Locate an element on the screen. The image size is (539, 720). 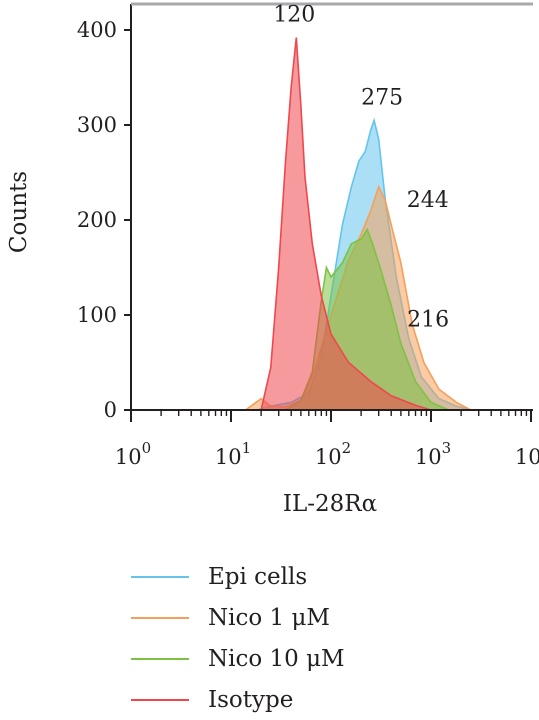
y-tick-label: 200 is located at coordinates (97, 220).